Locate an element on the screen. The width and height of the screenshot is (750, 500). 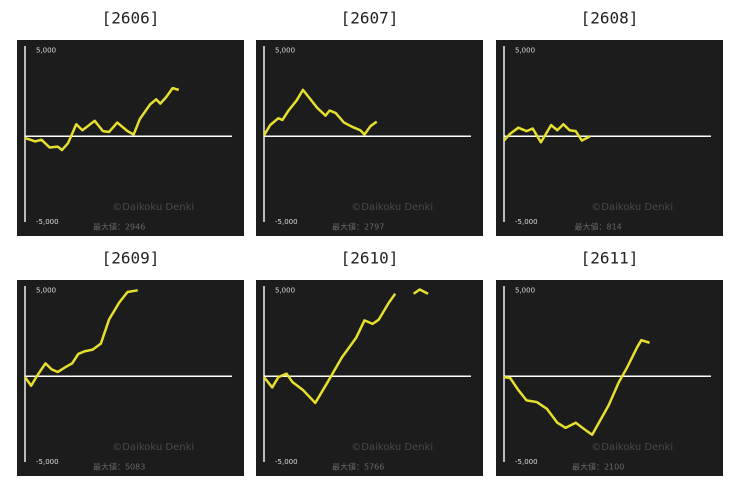
chart-title: [2606] is located at coordinates (131, 18).